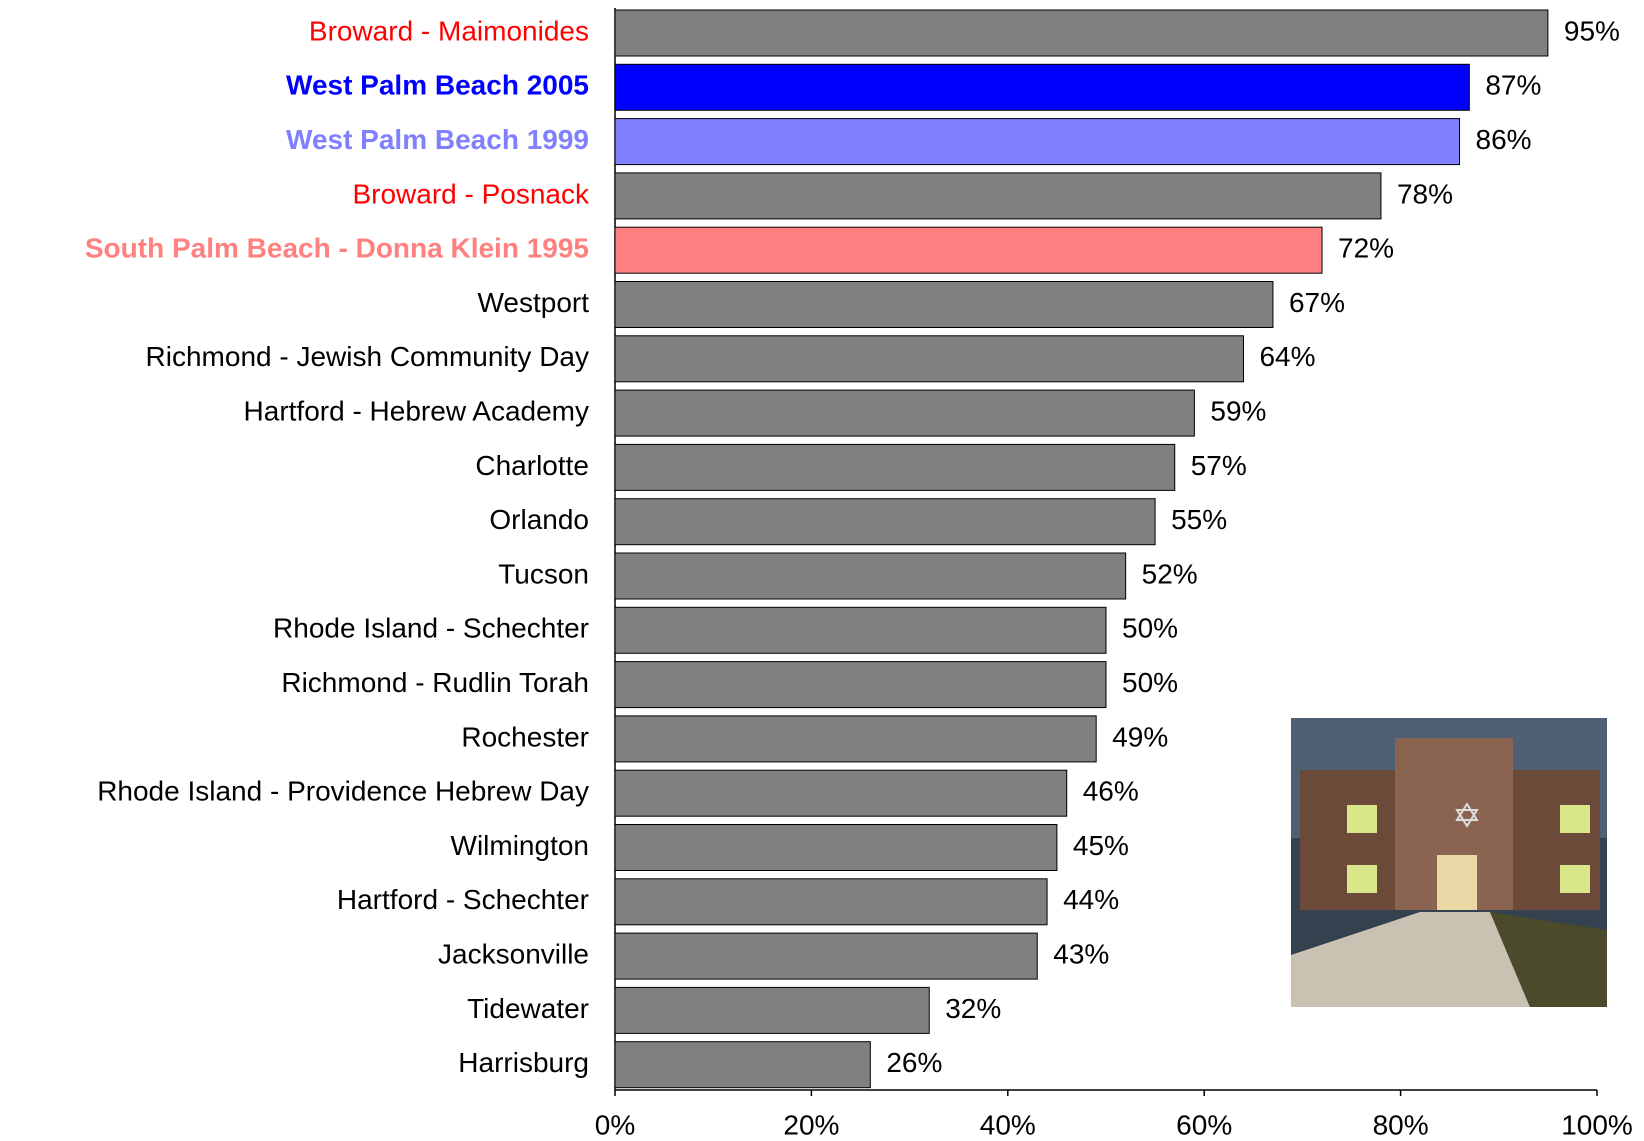  Describe the element at coordinates (1317, 302) in the screenshot. I see `data-label: 67%` at that location.